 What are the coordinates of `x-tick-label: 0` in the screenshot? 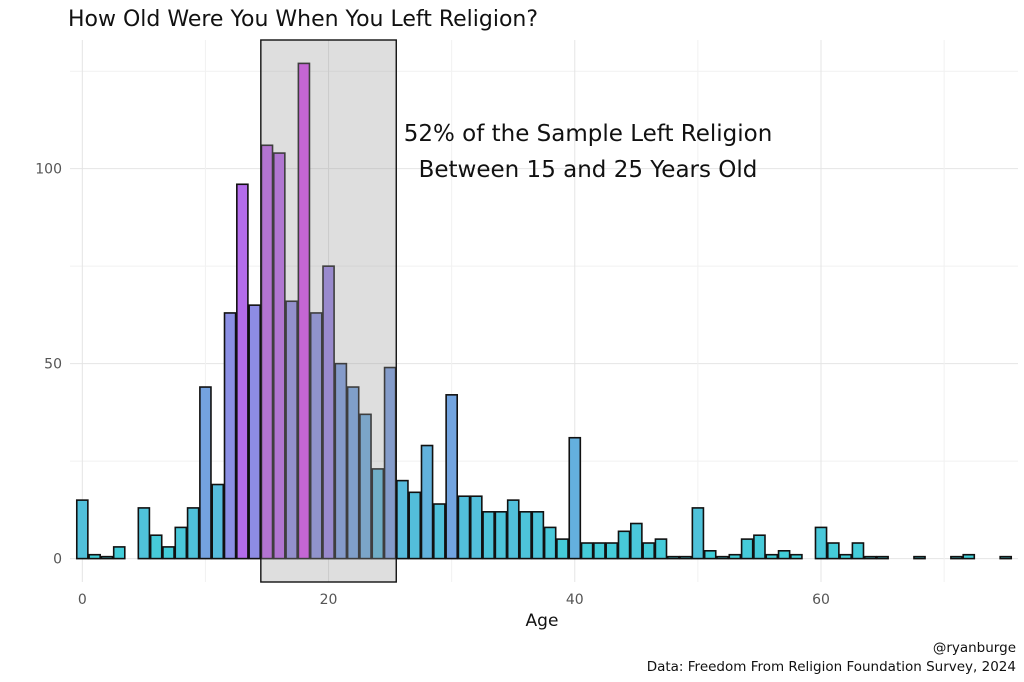 It's located at (82, 600).